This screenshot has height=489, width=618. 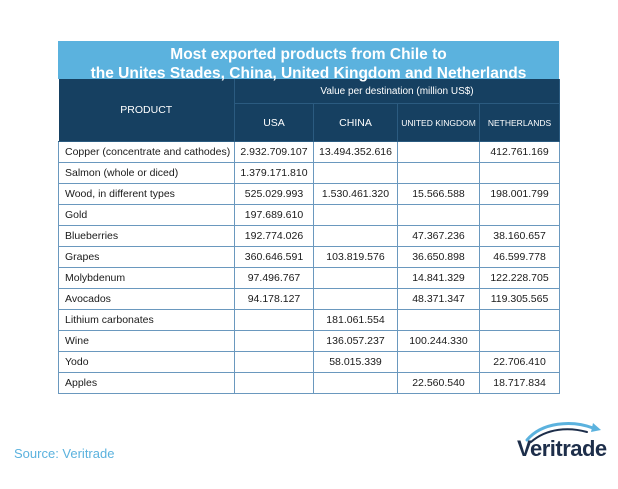 I want to click on netherlands-value-cell: 22.706.410, so click(x=519, y=362).